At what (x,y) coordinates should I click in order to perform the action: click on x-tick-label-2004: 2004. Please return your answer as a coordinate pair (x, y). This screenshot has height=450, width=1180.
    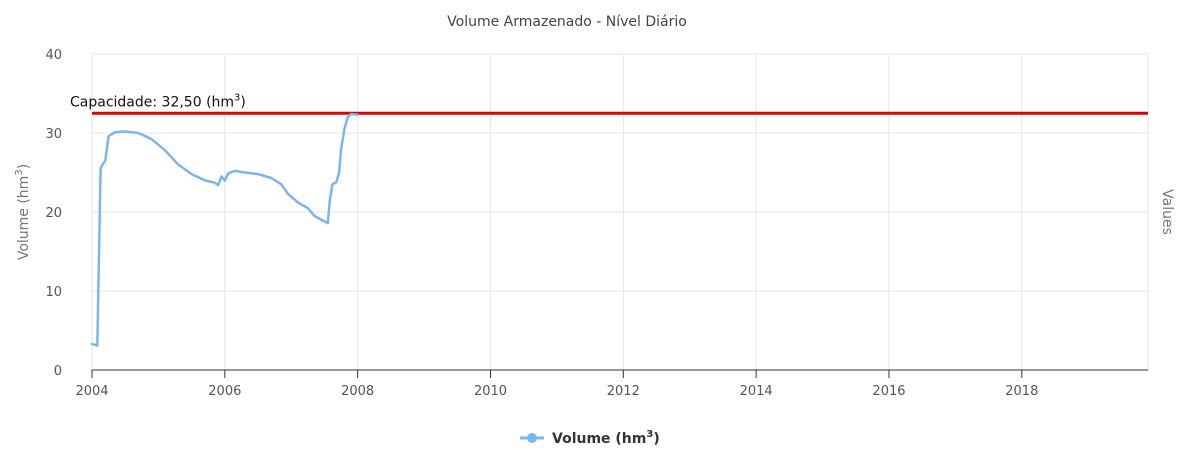
    Looking at the image, I should click on (91, 391).